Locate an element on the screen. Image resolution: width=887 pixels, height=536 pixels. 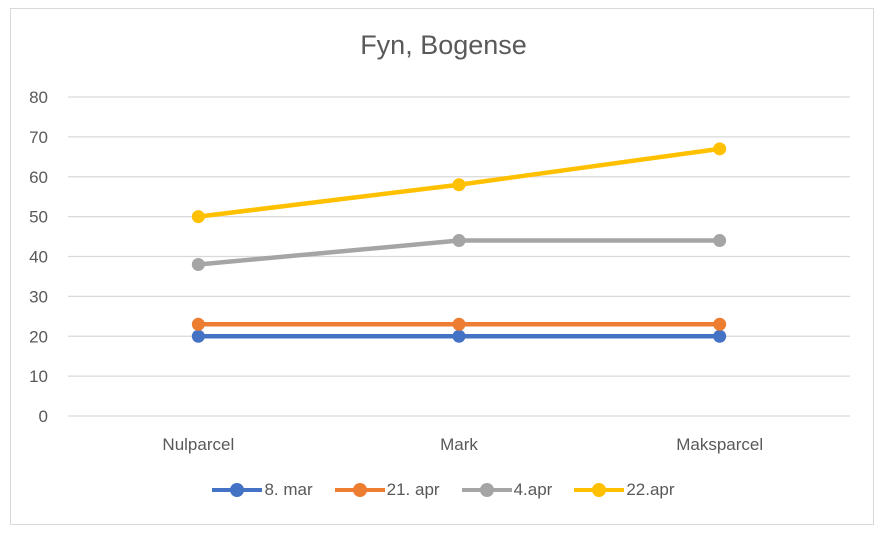
y-tick-label: 60 is located at coordinates (38, 177).